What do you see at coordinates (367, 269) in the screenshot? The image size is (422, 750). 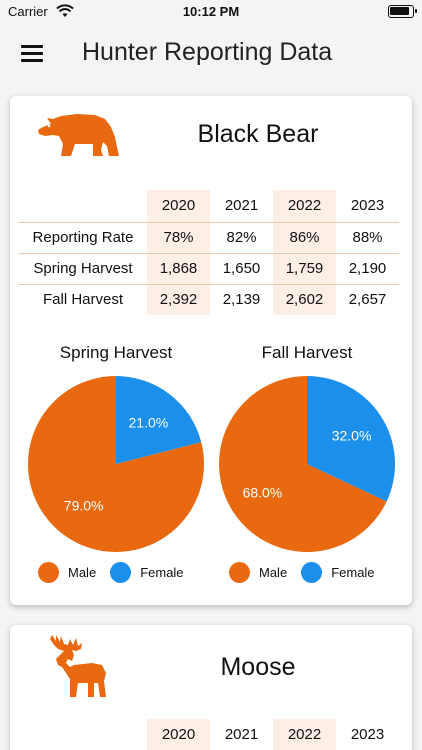 I see `table-cell: 2,190` at bounding box center [367, 269].